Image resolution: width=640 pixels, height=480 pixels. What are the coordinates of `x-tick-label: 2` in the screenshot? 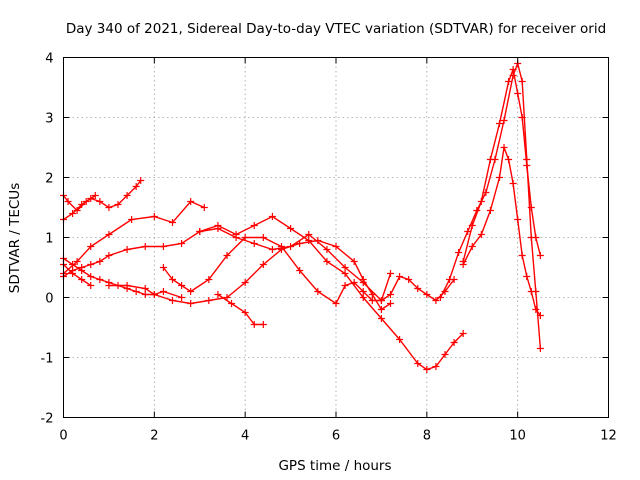 It's located at (154, 436).